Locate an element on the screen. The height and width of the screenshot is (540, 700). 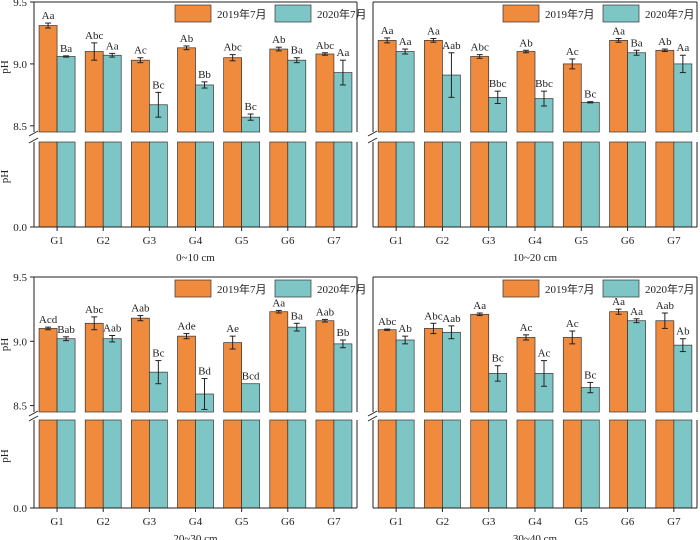
x-tick-label: G5 is located at coordinates (242, 241).